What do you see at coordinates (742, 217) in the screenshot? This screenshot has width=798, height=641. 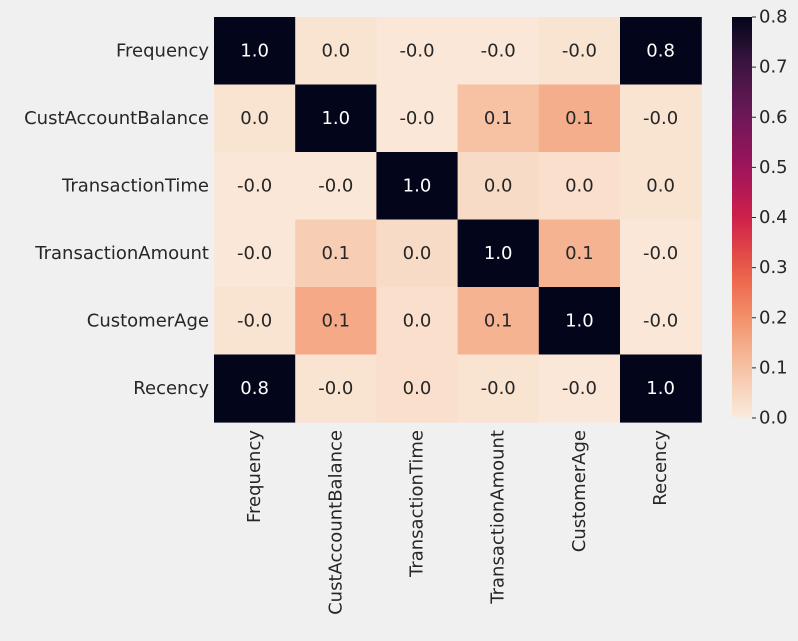 I see `colorbar-gradient` at bounding box center [742, 217].